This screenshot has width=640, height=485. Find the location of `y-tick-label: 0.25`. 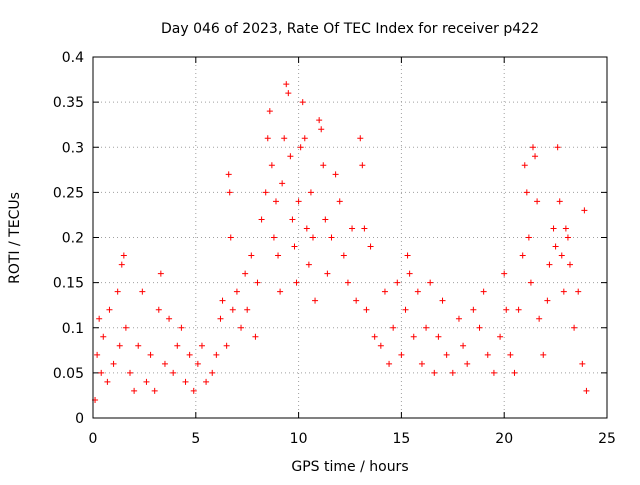

y-tick-label: 0.25 is located at coordinates (68, 193).